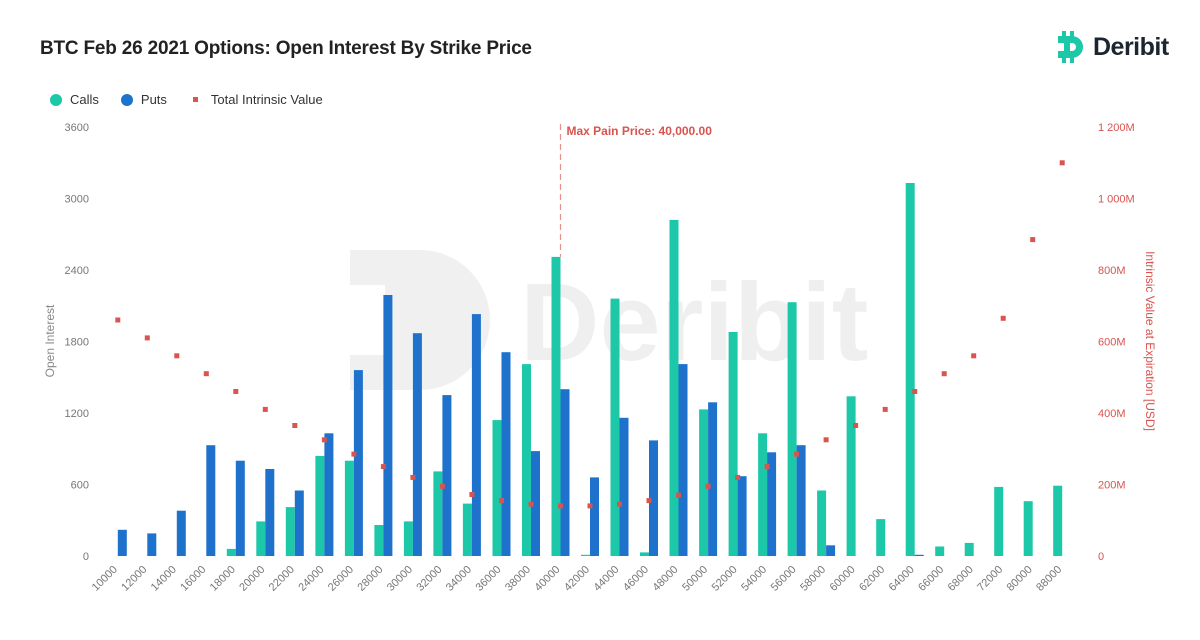 The height and width of the screenshot is (640, 1200). I want to click on left-axis-ticks: 0 600 1200 1800 2400 3000 3600, so click(77, 342).